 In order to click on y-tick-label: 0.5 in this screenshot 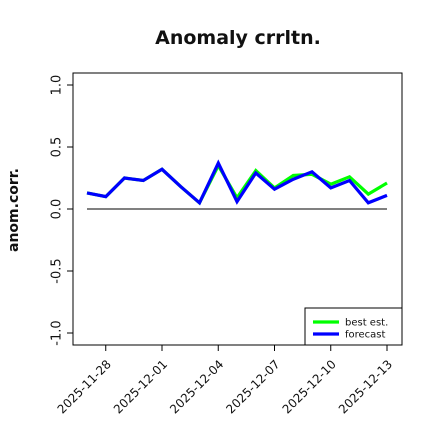, I will do `click(57, 147)`.